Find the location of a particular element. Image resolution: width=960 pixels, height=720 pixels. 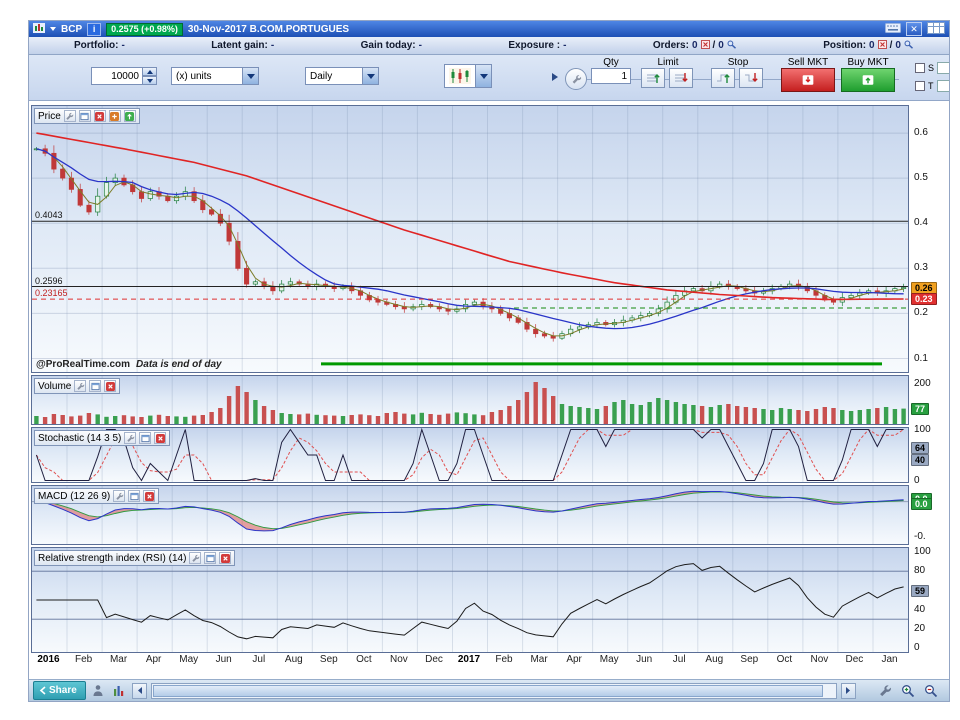

axis-tick: -0. is located at coordinates (920, 537).